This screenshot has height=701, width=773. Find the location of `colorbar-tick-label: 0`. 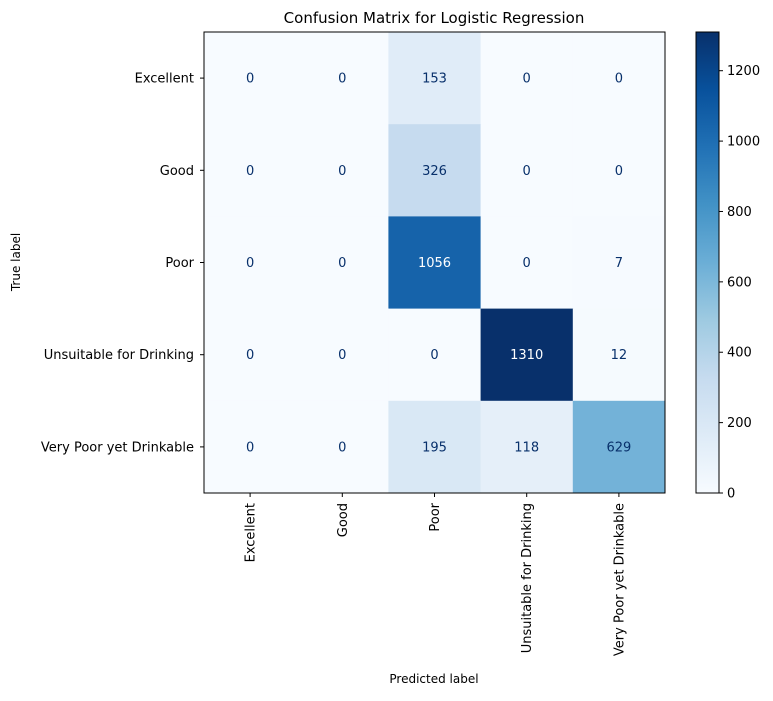

colorbar-tick-label: 0 is located at coordinates (731, 494).